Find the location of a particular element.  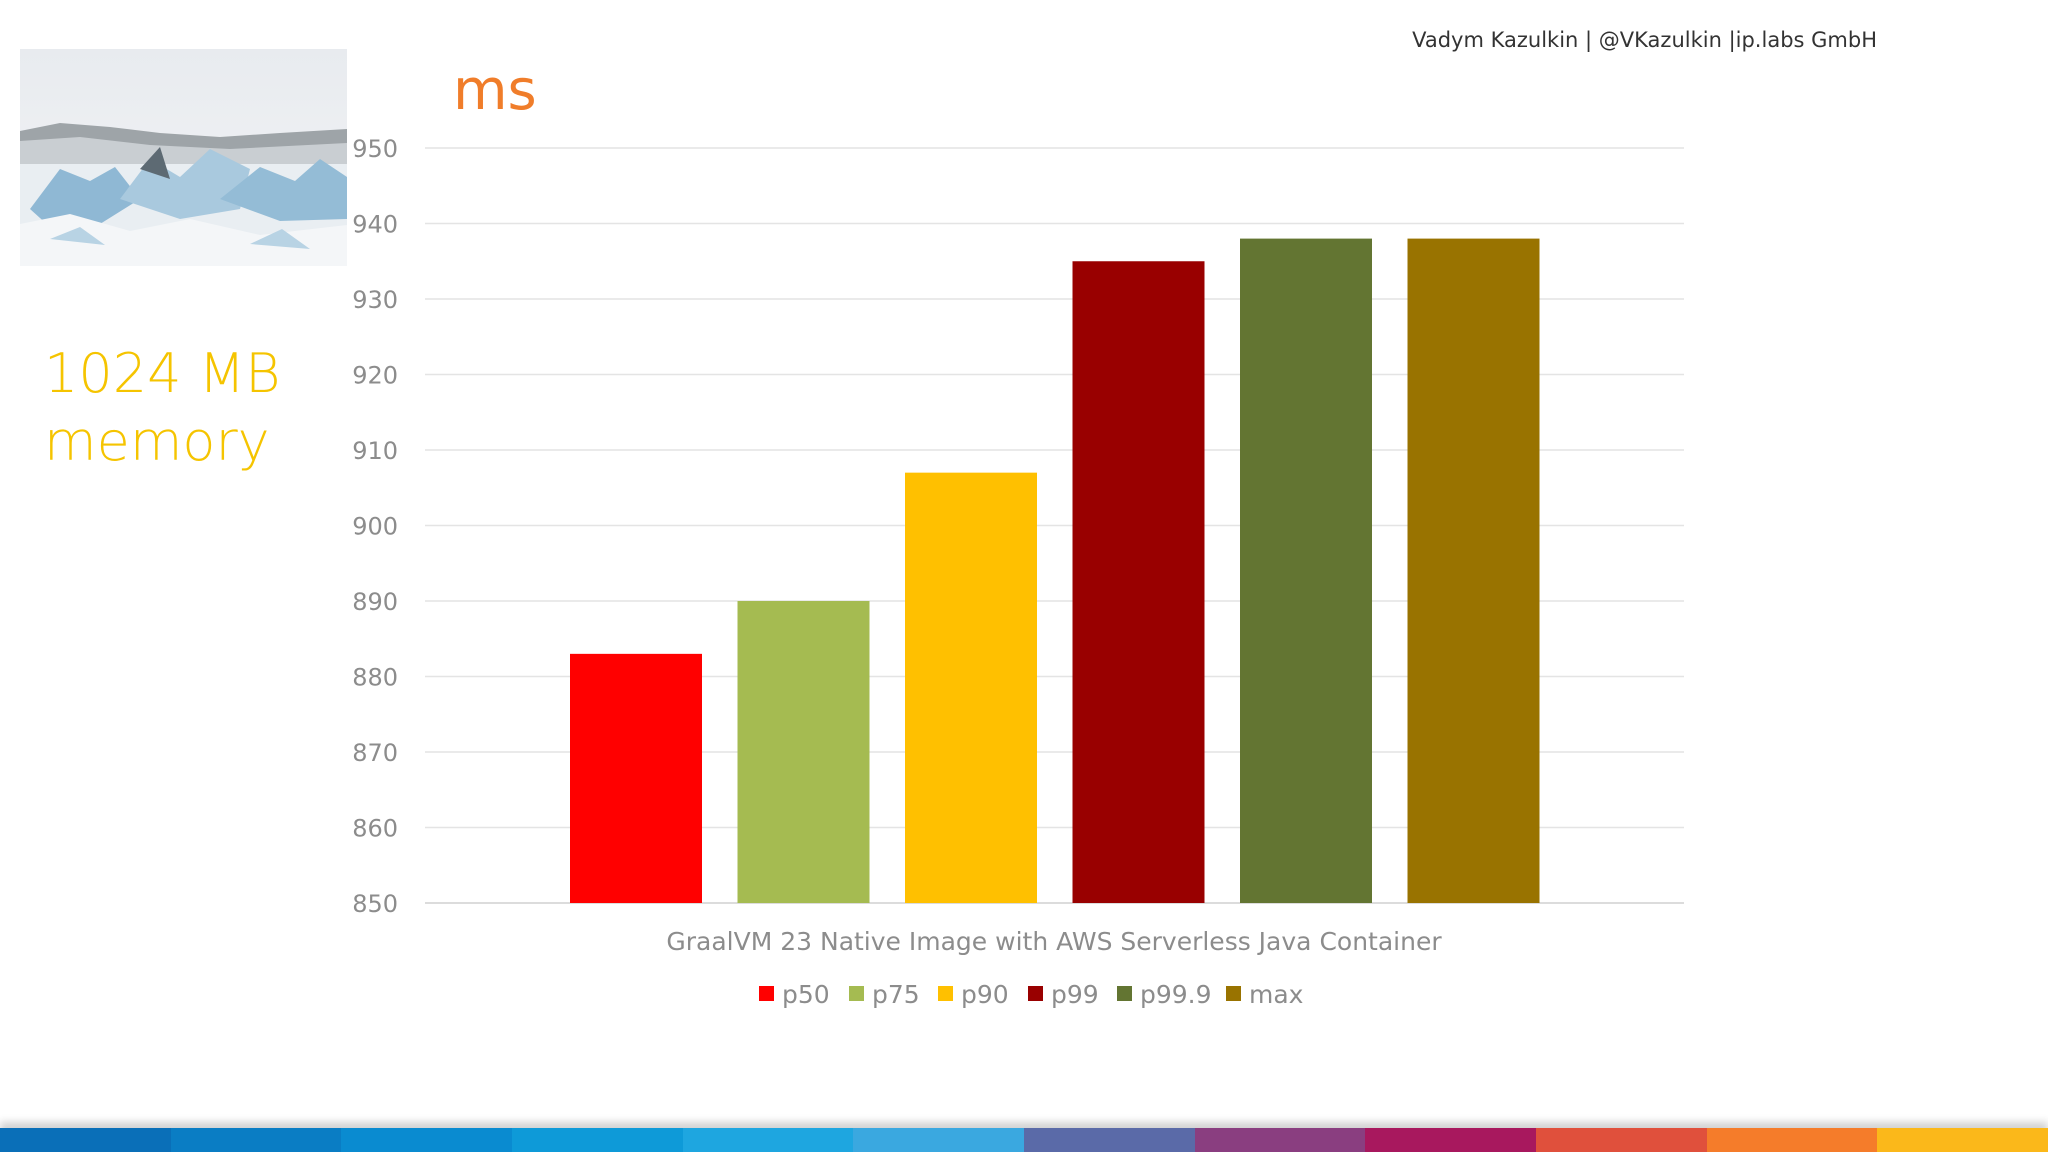

bar-p50 is located at coordinates (636, 778).